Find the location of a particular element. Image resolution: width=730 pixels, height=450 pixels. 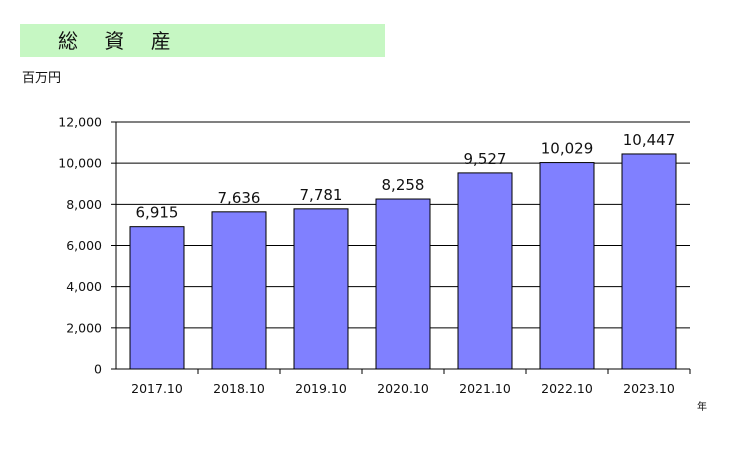

x-tick-label: 2019.10 is located at coordinates (321, 388).